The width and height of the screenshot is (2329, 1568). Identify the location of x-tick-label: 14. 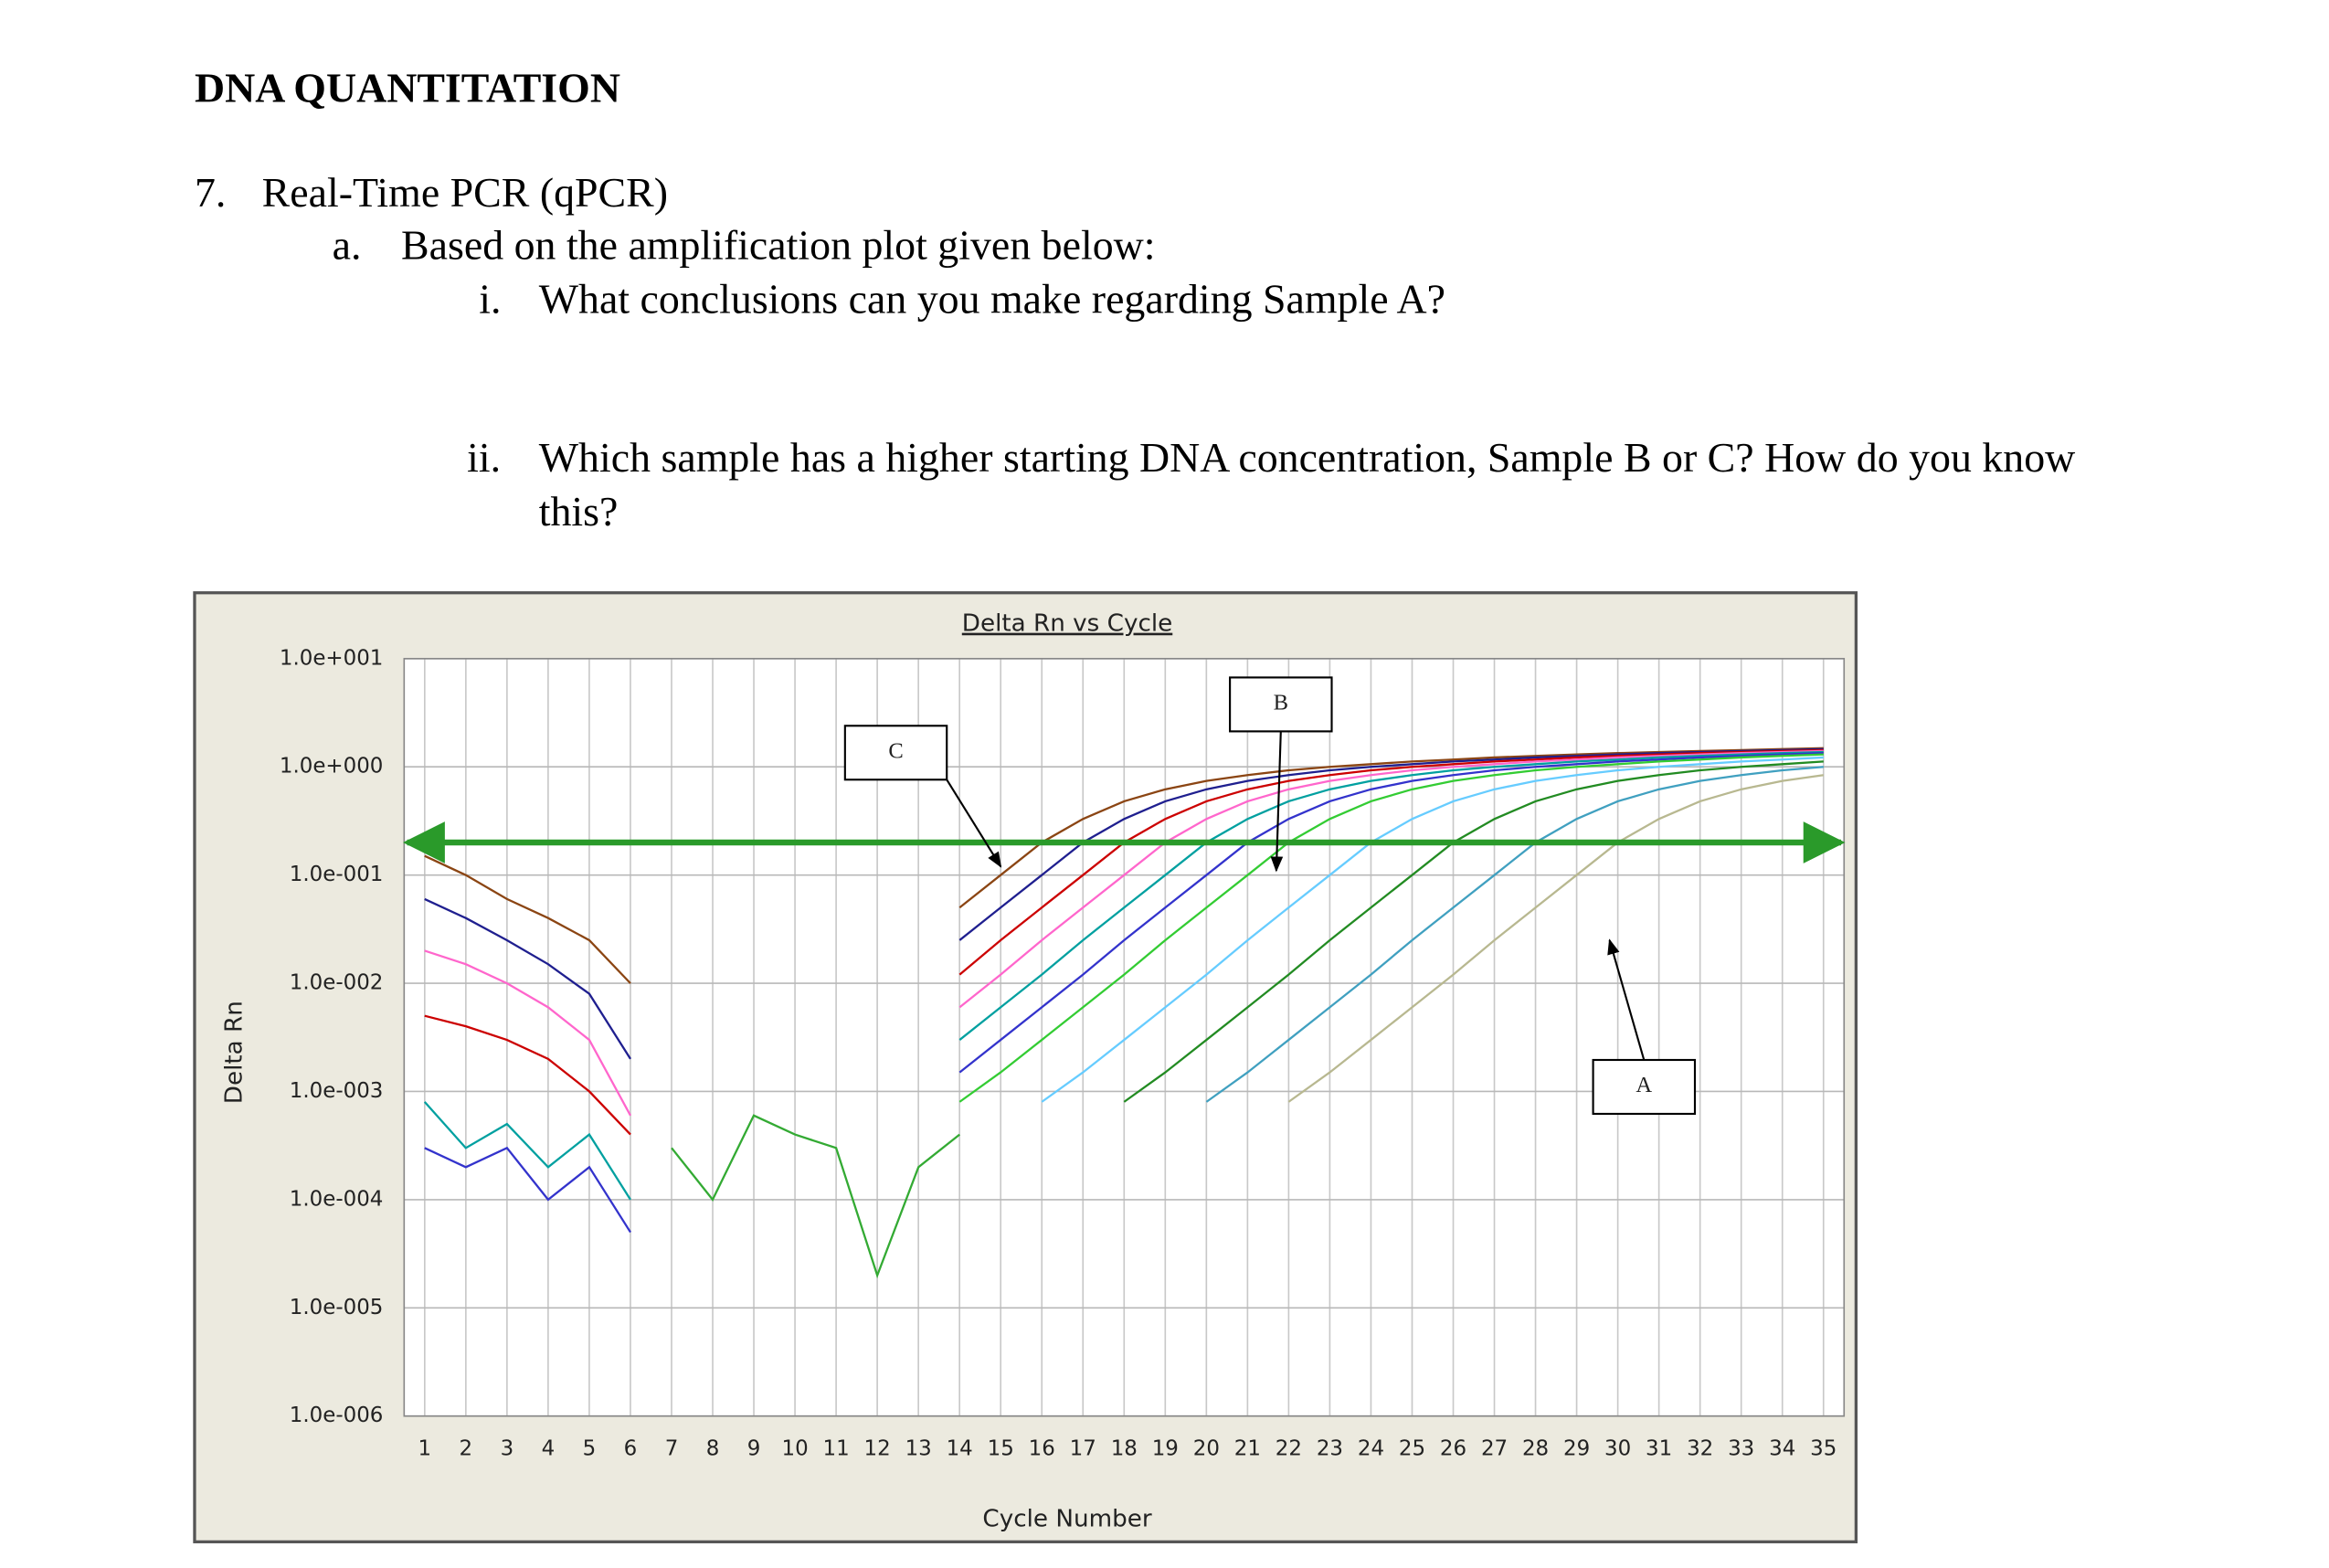
(960, 1448).